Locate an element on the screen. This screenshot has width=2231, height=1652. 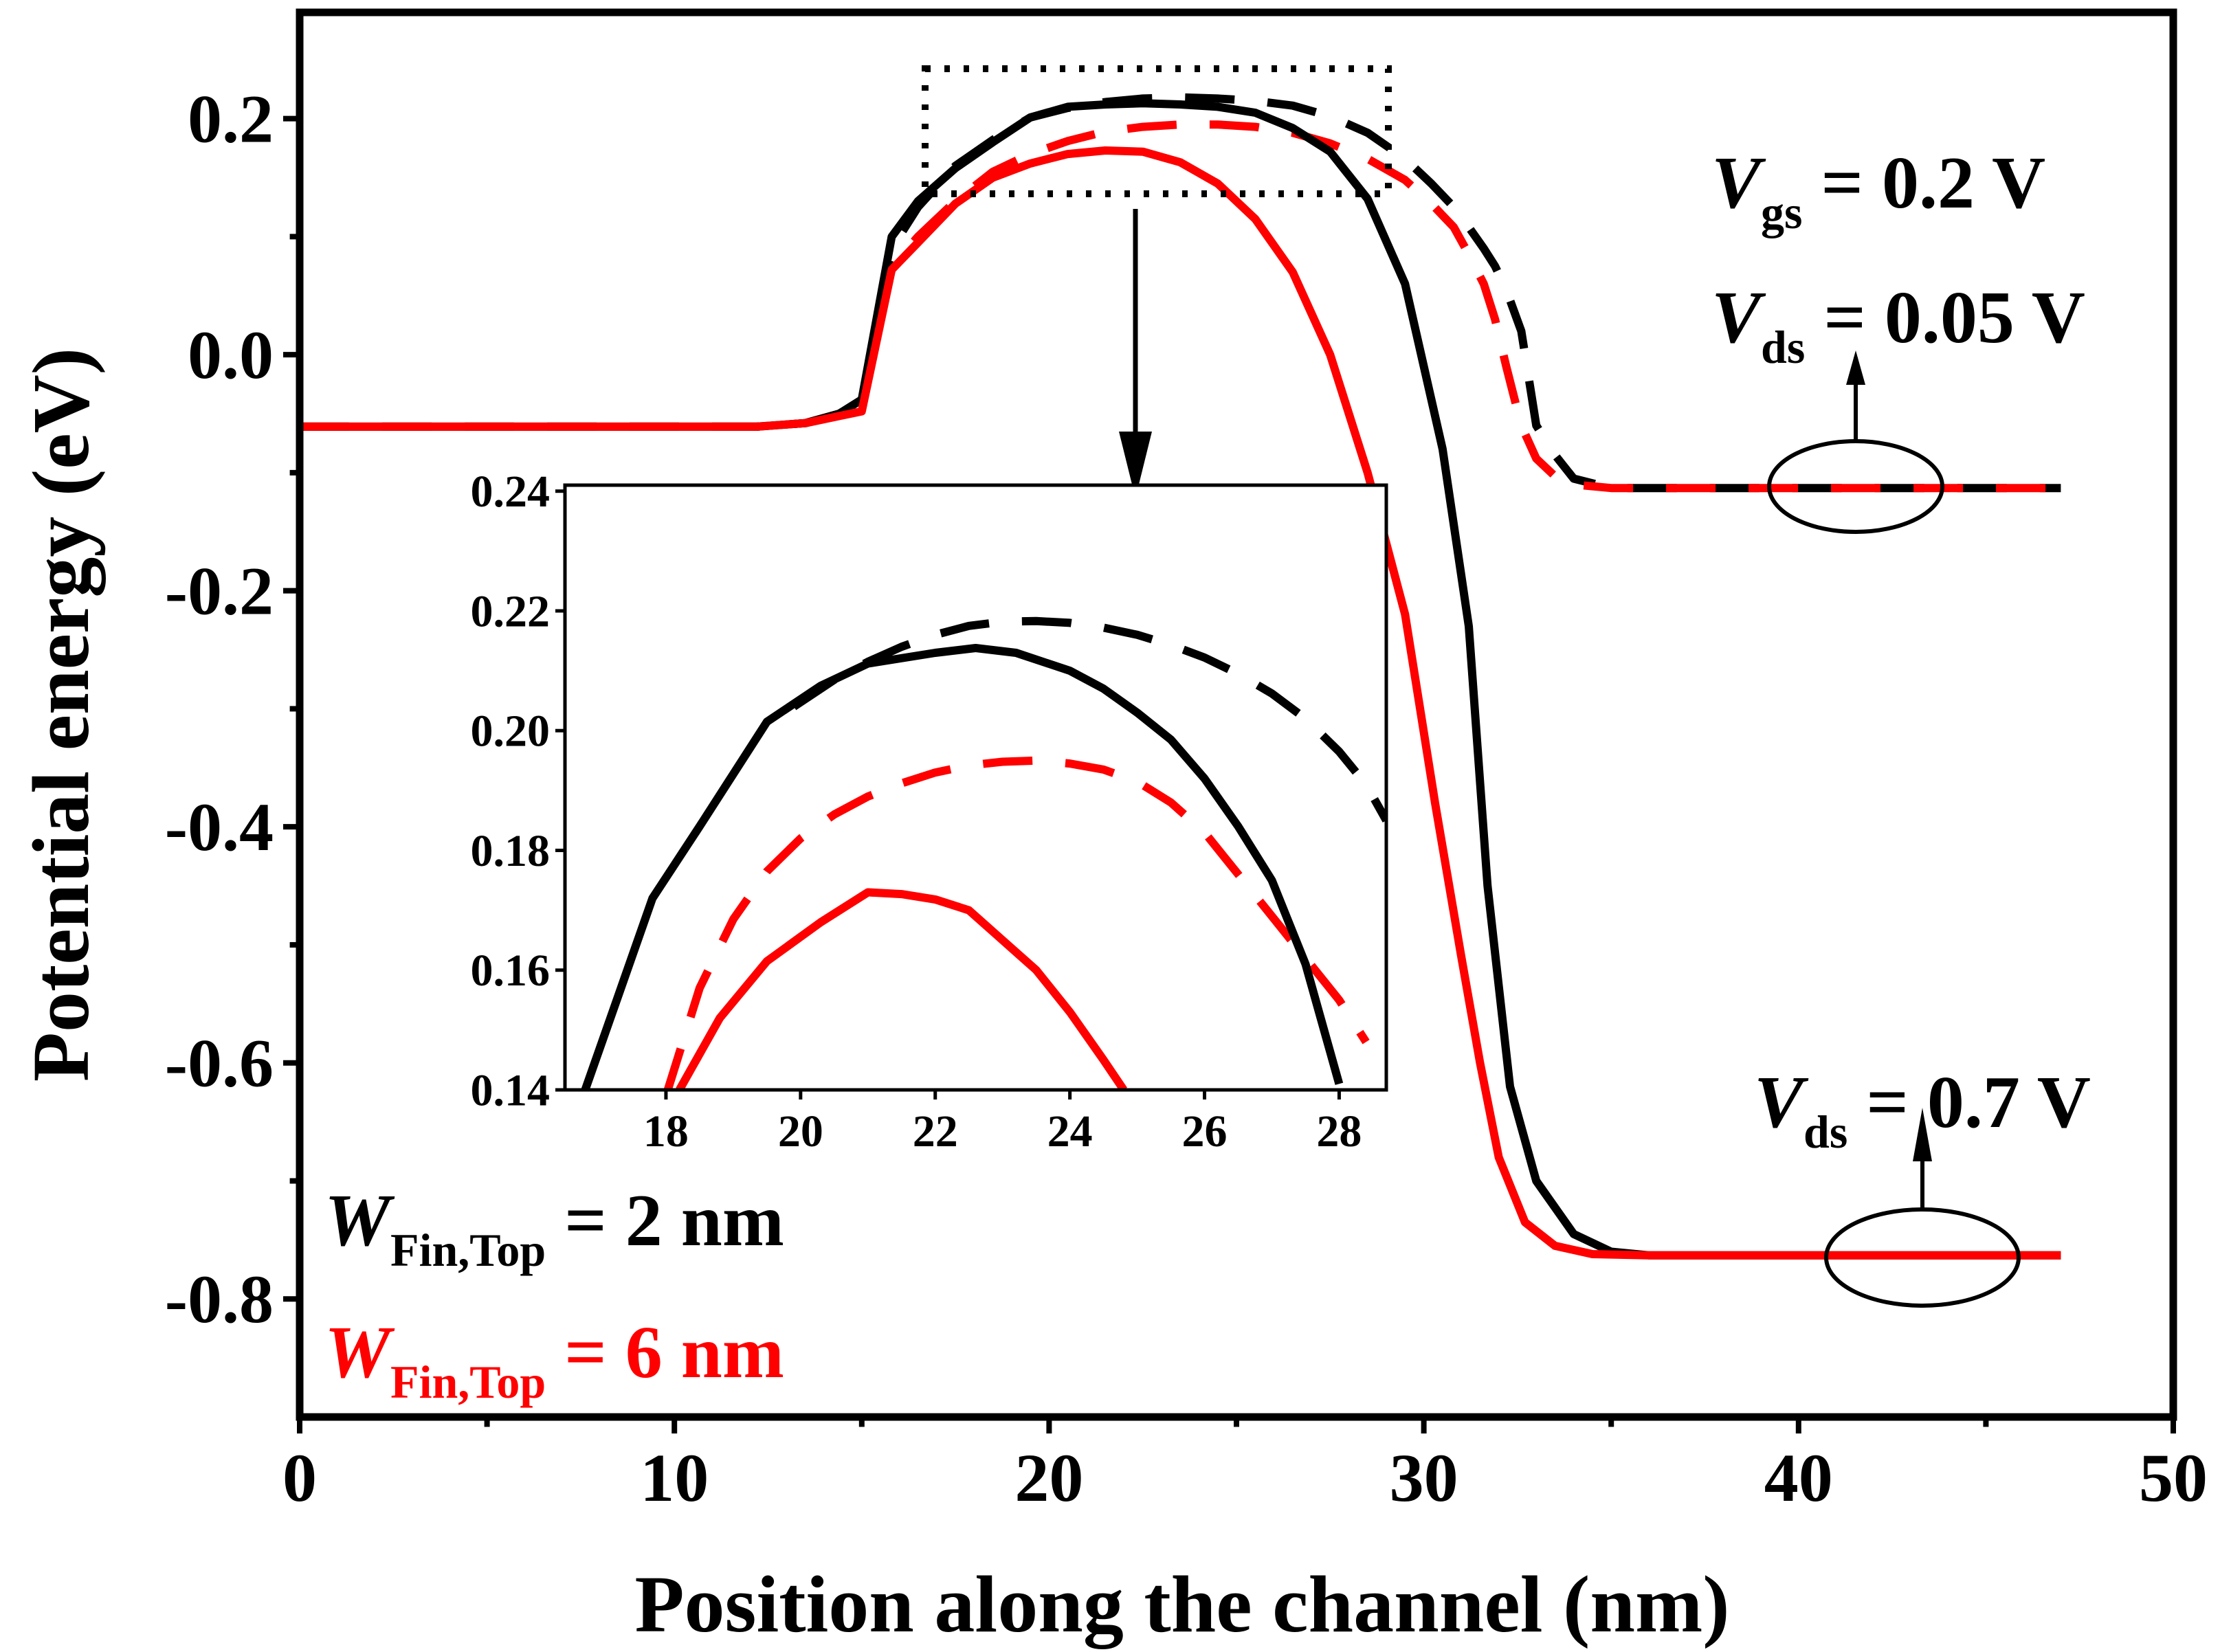
x-tick-label: 28 is located at coordinates (1339, 1131).